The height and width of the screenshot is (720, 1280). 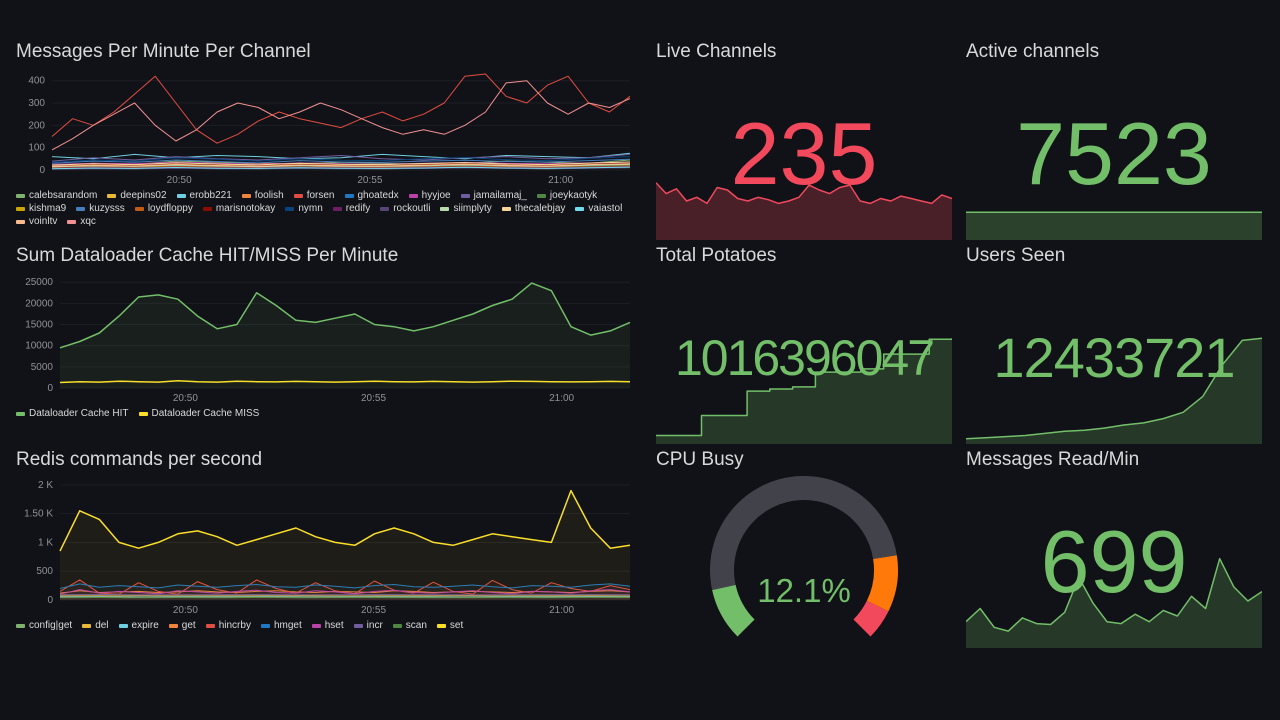 What do you see at coordinates (540, 208) in the screenshot?
I see `legend-label: thecalebjay` at bounding box center [540, 208].